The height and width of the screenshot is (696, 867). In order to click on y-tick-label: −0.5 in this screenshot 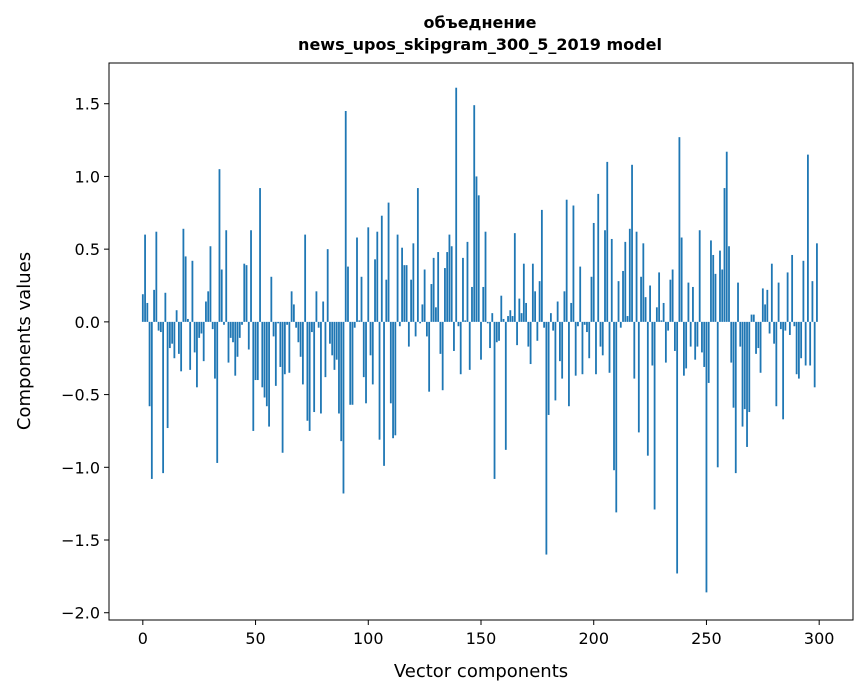, I will do `click(80, 395)`.